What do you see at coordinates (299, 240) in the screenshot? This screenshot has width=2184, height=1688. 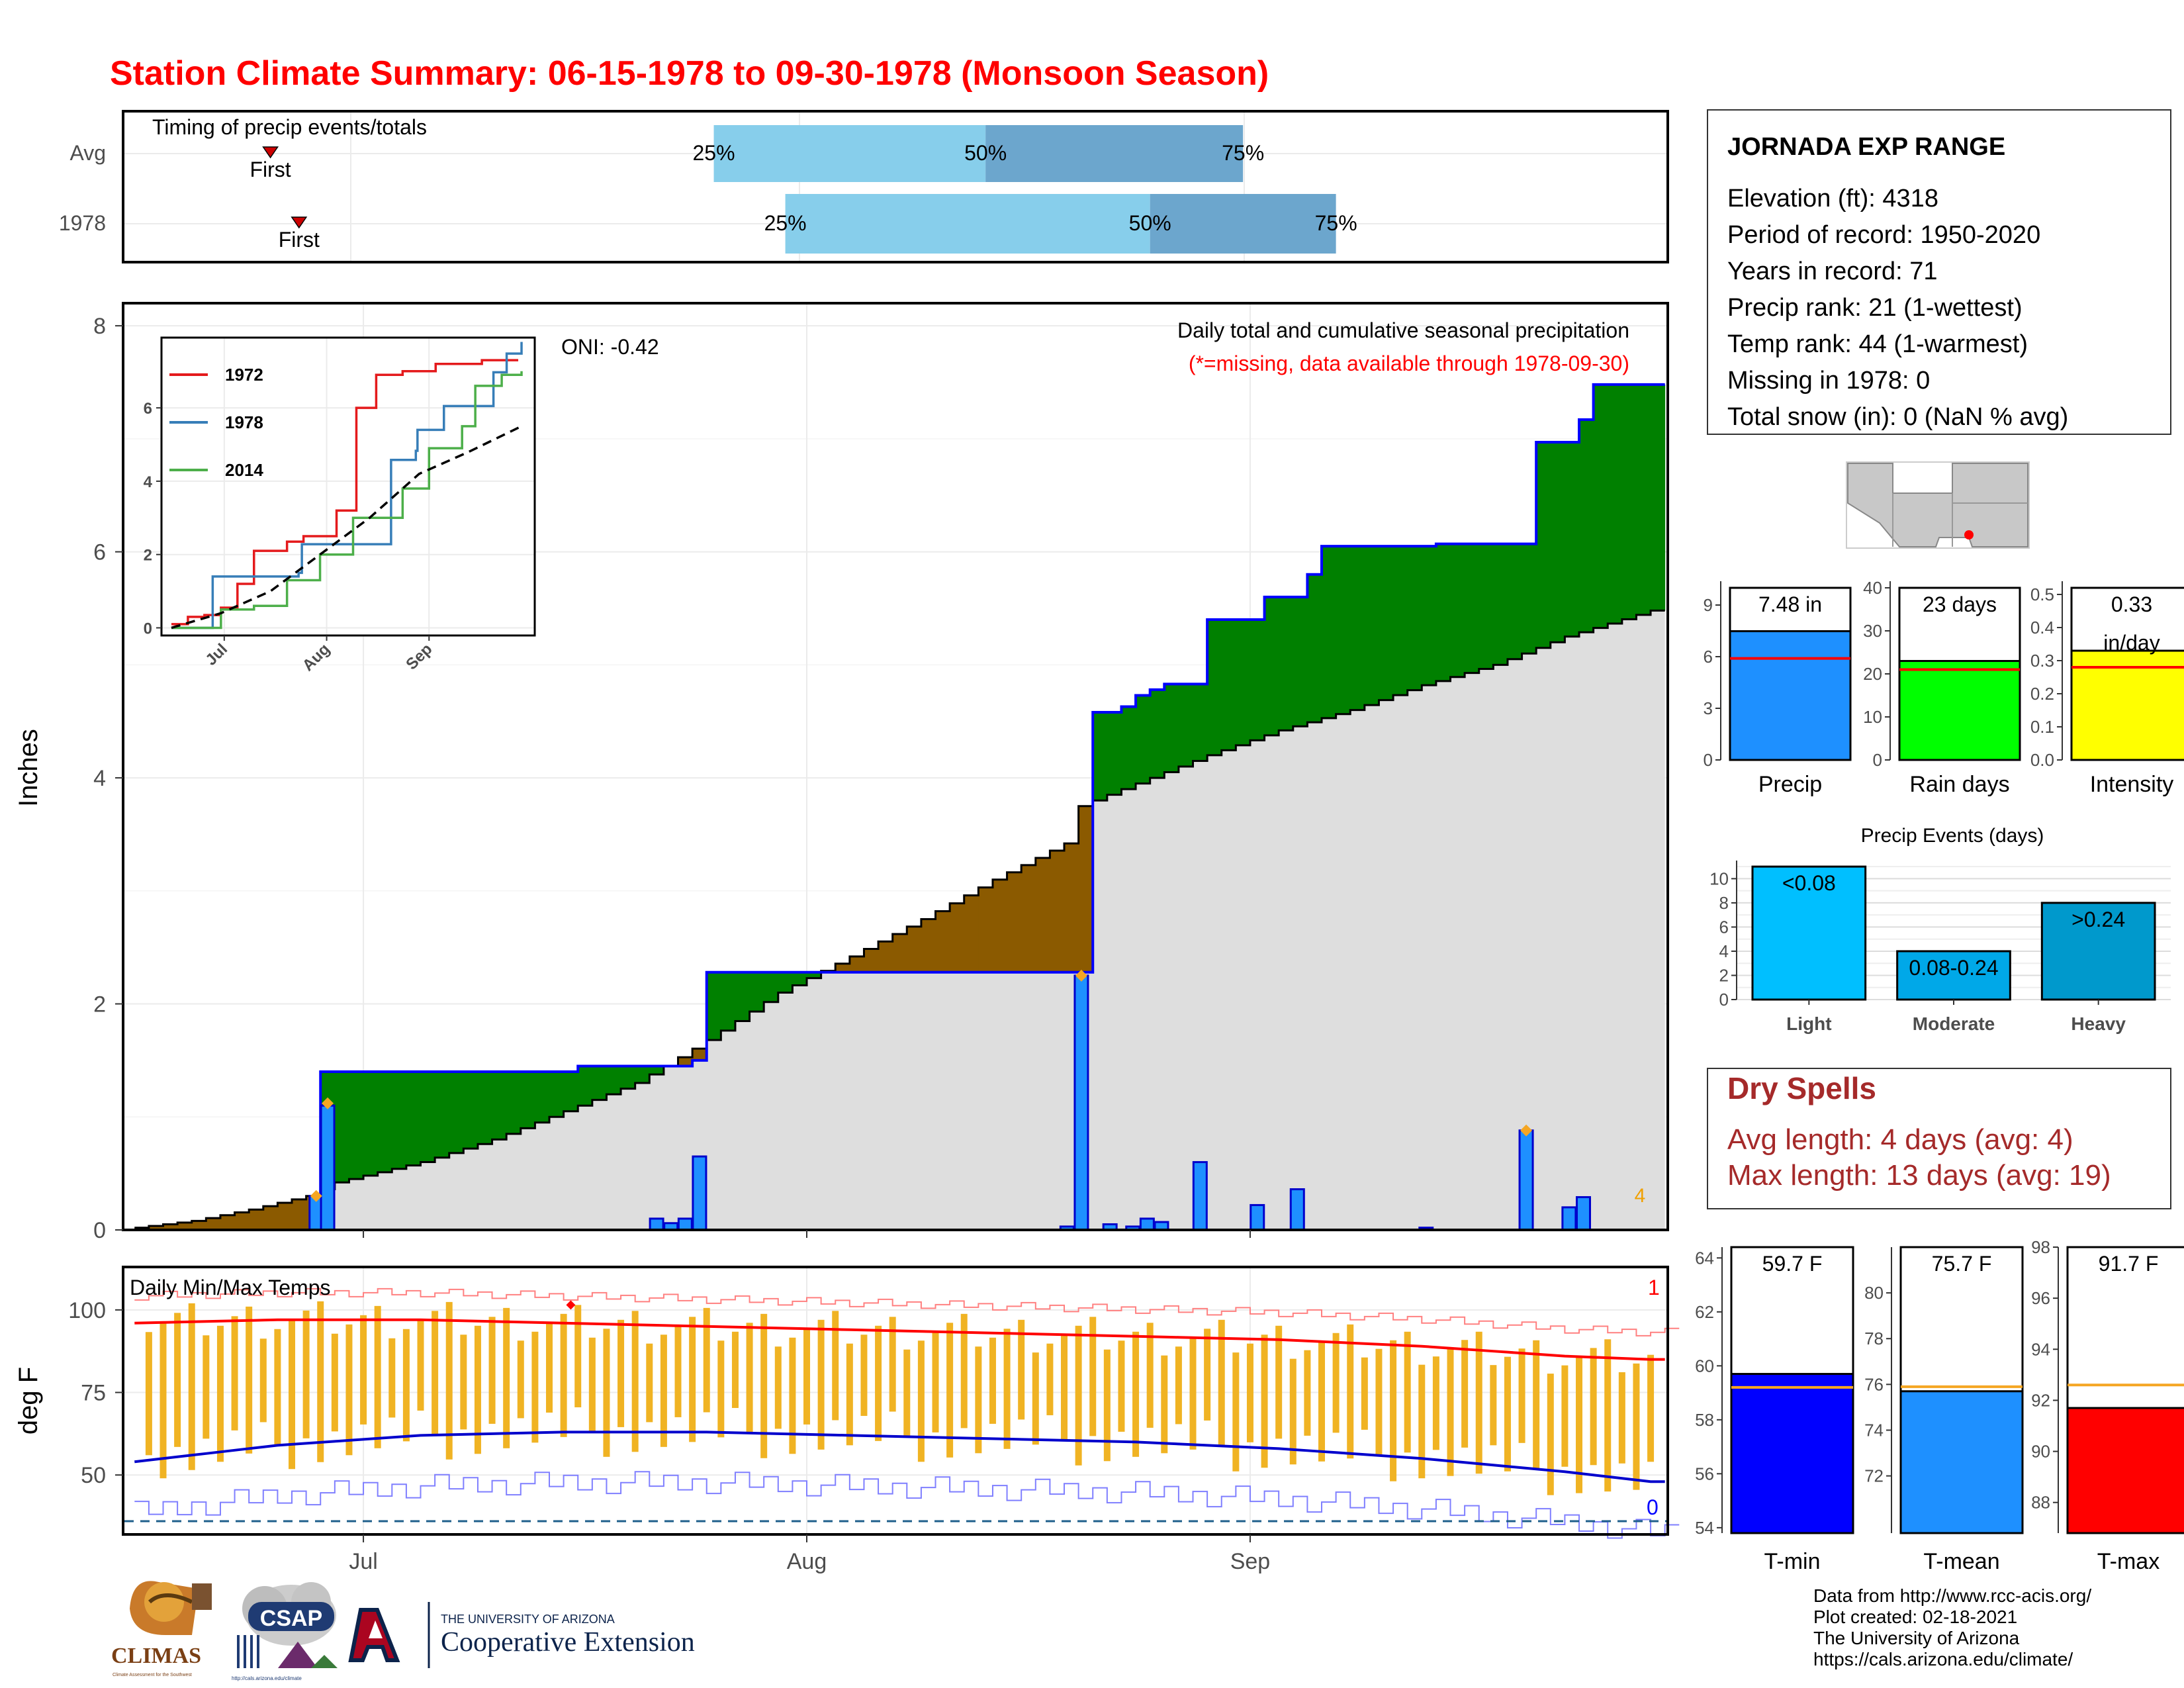 I see `event-label-first: First` at bounding box center [299, 240].